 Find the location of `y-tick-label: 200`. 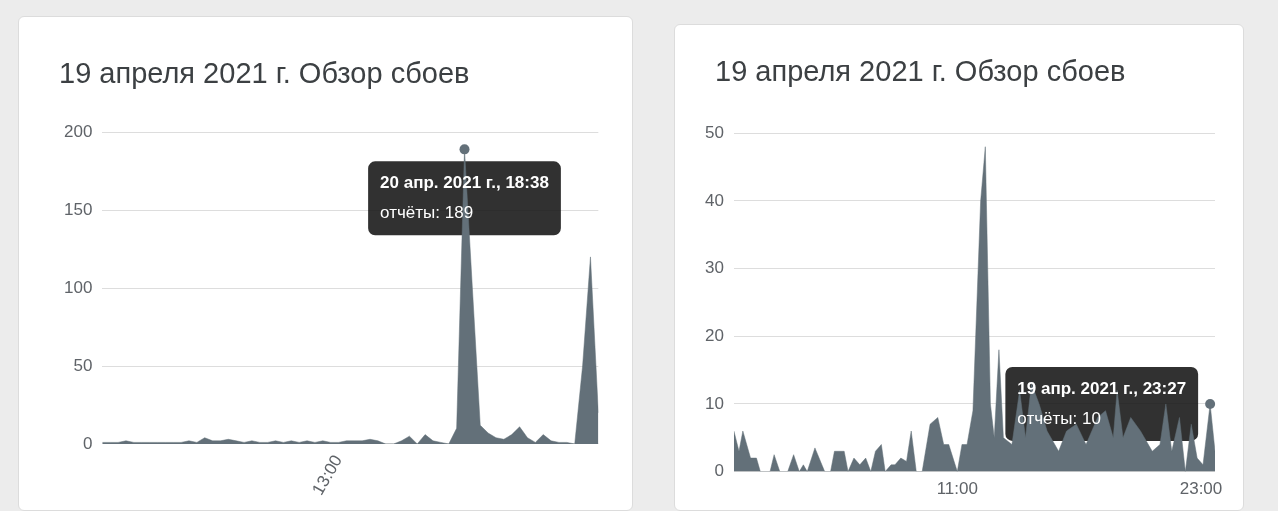

y-tick-label: 200 is located at coordinates (78, 131).